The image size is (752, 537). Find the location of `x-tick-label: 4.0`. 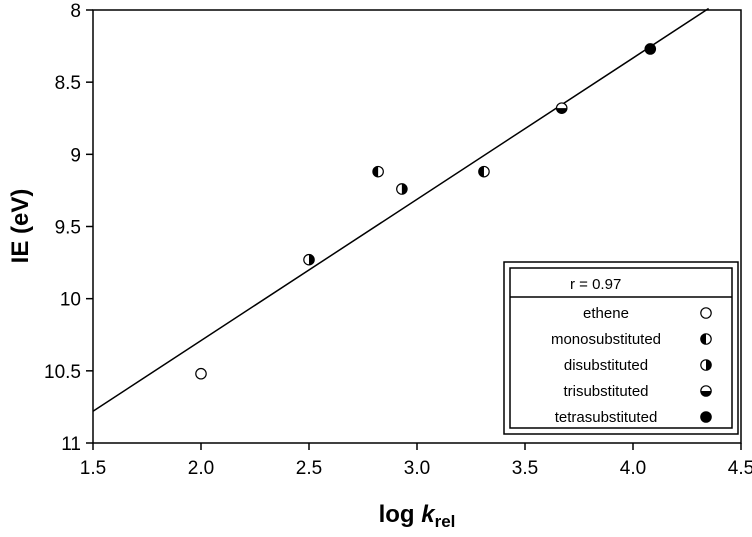

x-tick-label: 4.0 is located at coordinates (633, 468).